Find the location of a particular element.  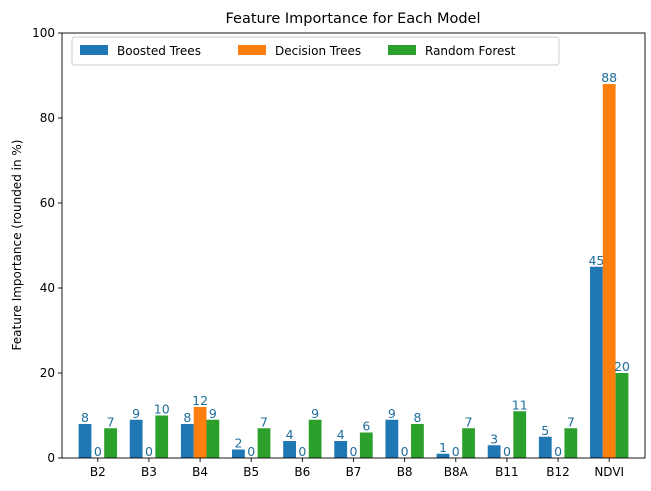

x-tick-label: B11 is located at coordinates (507, 472).